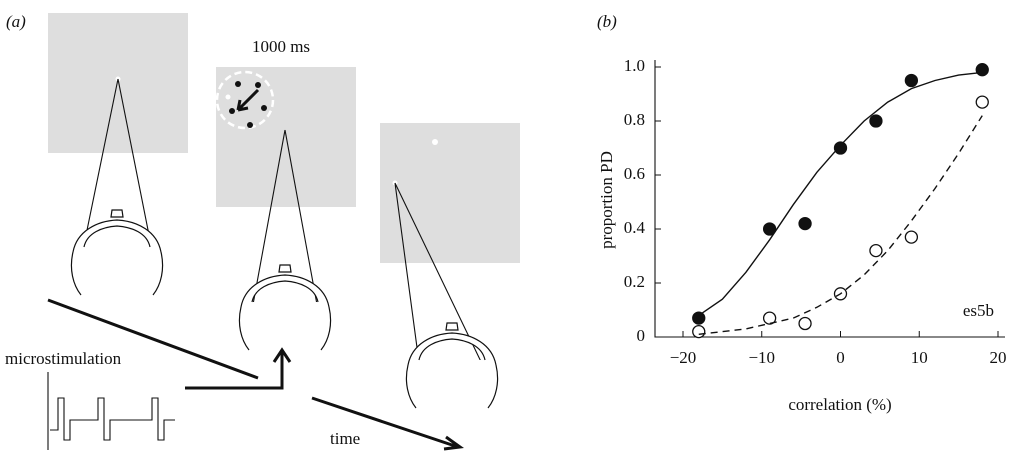 The image size is (1014, 452). I want to click on panel-label: (b), so click(607, 21).